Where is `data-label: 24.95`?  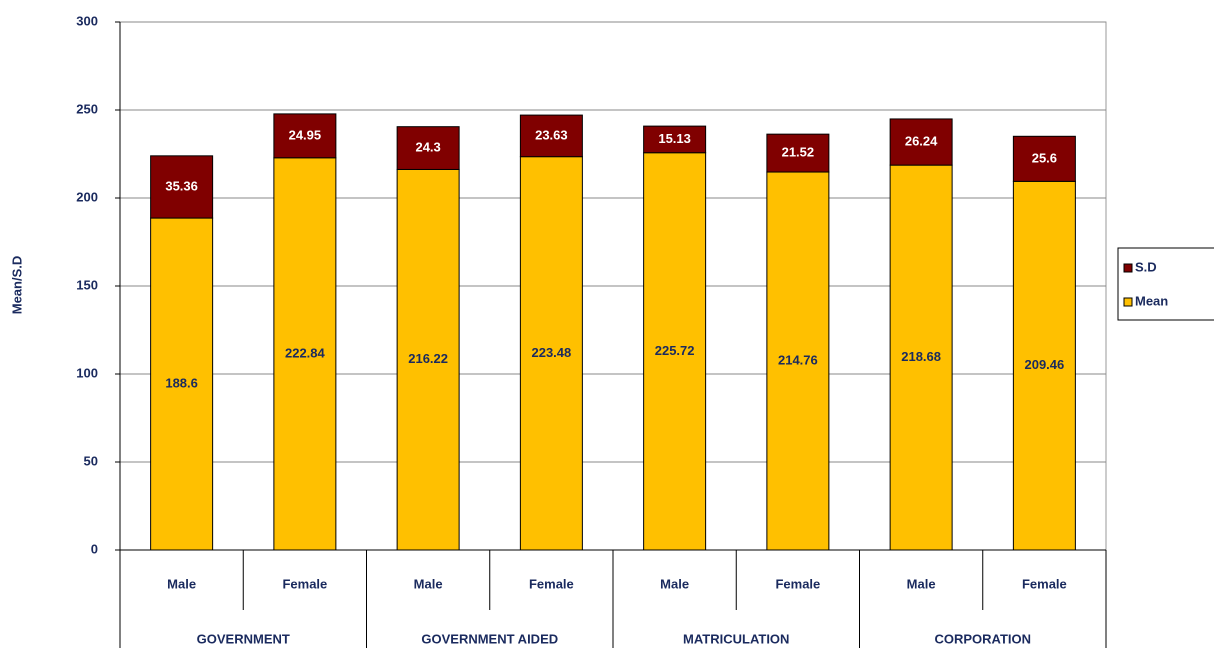
data-label: 24.95 is located at coordinates (305, 134).